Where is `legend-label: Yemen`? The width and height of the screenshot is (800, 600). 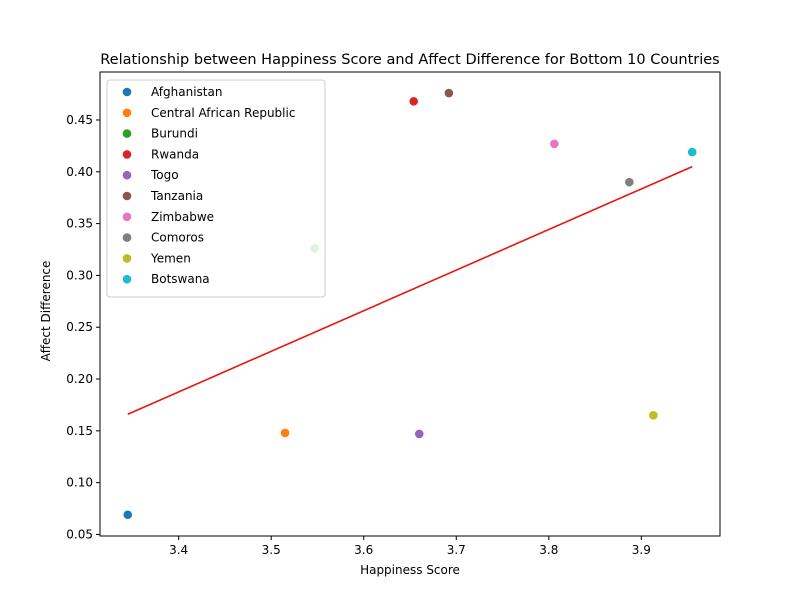 legend-label: Yemen is located at coordinates (170, 258).